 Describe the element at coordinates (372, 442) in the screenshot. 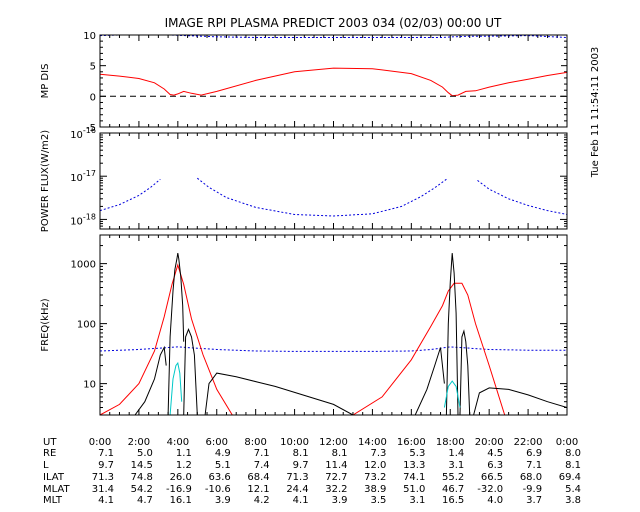

I see `table-cell: 14:00` at that location.